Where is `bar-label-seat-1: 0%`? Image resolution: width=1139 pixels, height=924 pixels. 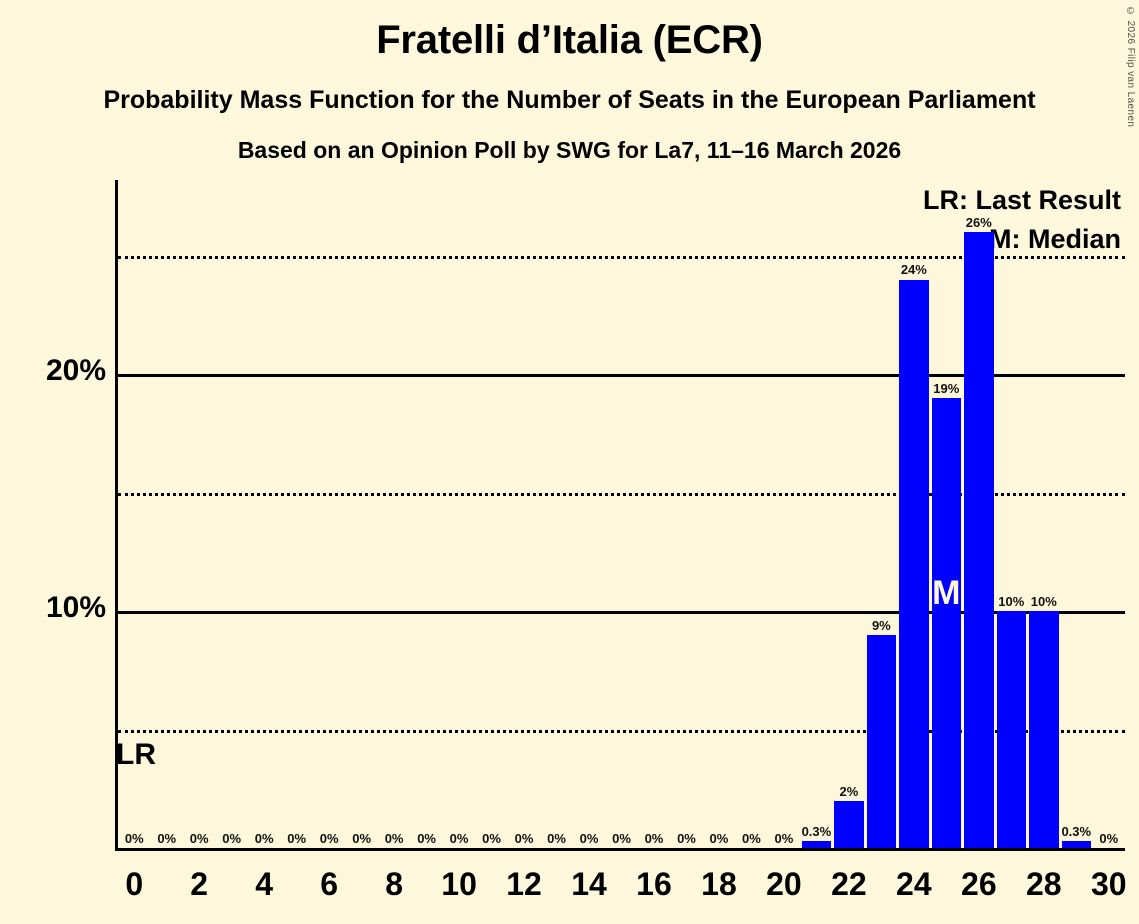 bar-label-seat-1: 0% is located at coordinates (167, 838).